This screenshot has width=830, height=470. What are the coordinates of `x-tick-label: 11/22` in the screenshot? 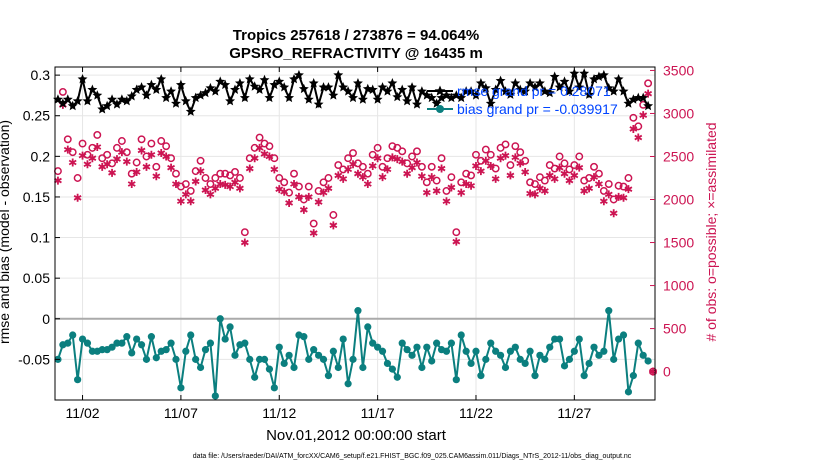 It's located at (476, 413).